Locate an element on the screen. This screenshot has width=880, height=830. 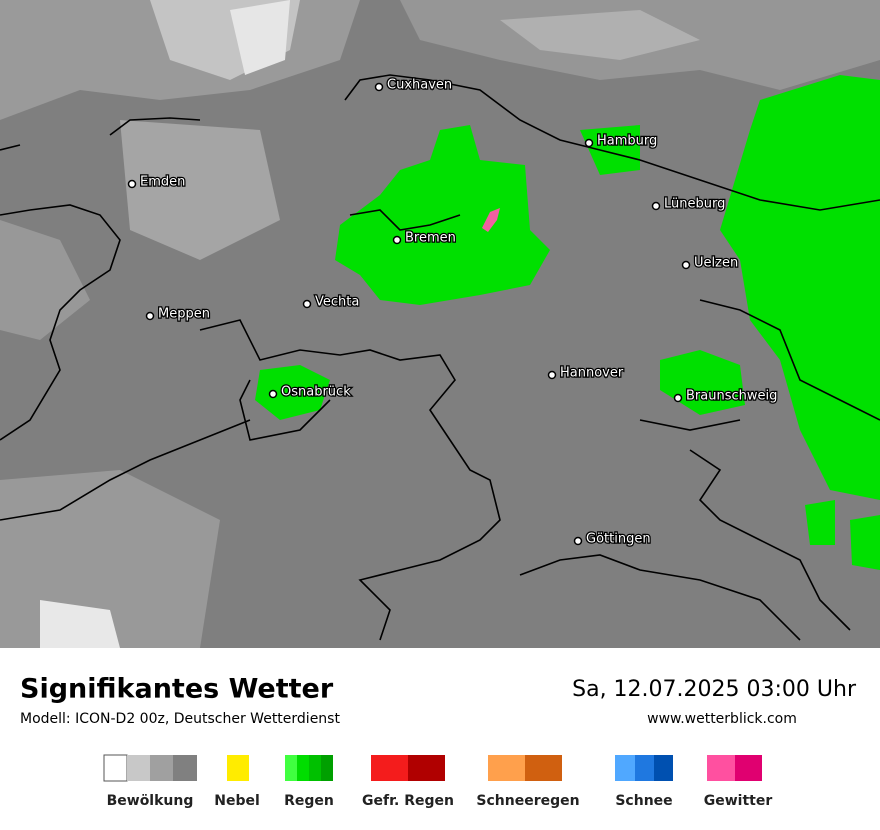
legend-label: Gewitter is located at coordinates (738, 801).